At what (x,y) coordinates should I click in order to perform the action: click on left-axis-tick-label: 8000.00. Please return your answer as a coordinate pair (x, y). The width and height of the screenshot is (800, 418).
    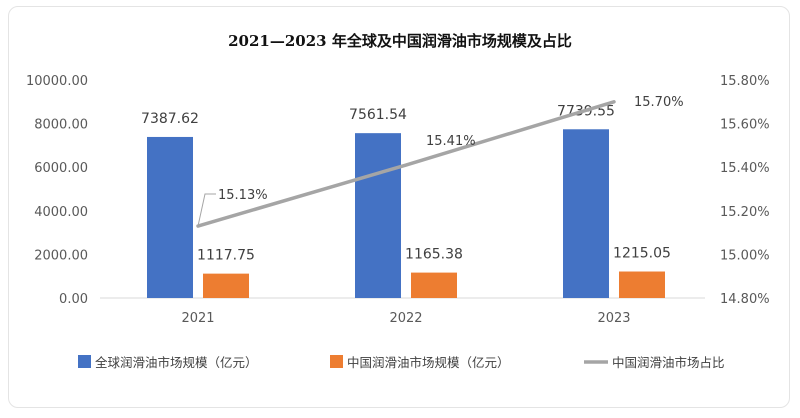
    Looking at the image, I should click on (61, 125).